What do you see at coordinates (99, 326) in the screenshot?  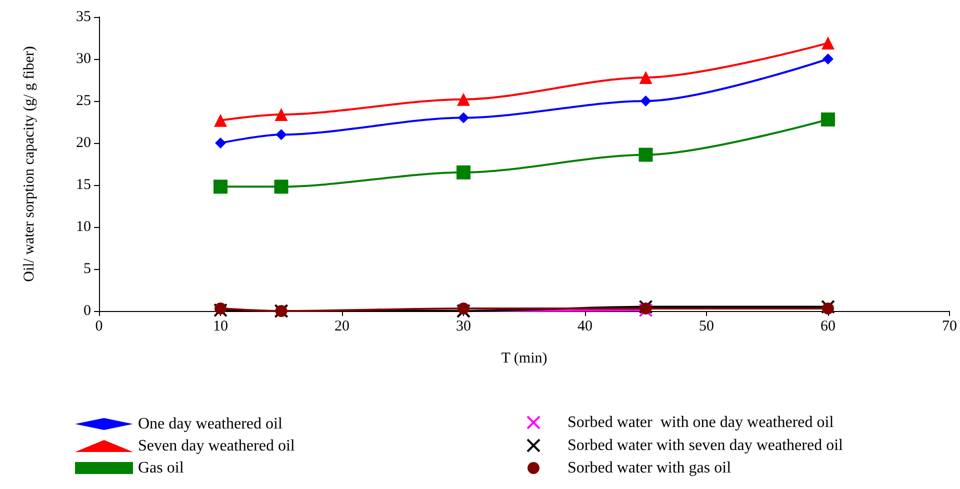 I see `x-tick-label: 0` at bounding box center [99, 326].